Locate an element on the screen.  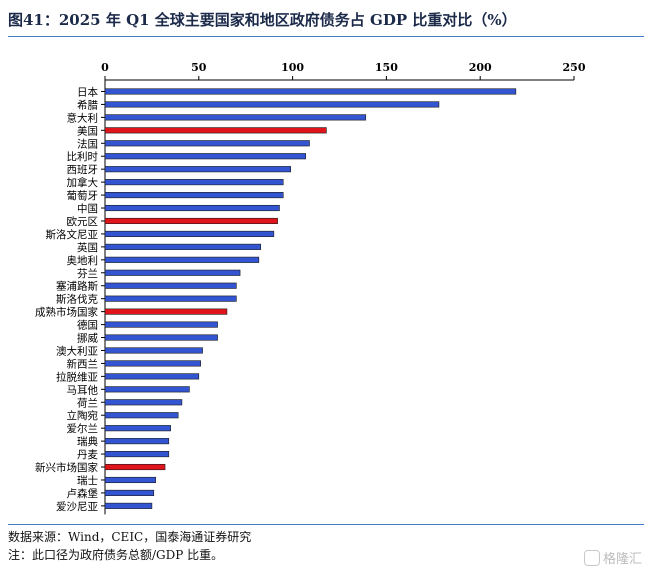
category-label: 荷兰 is located at coordinates (87, 402).